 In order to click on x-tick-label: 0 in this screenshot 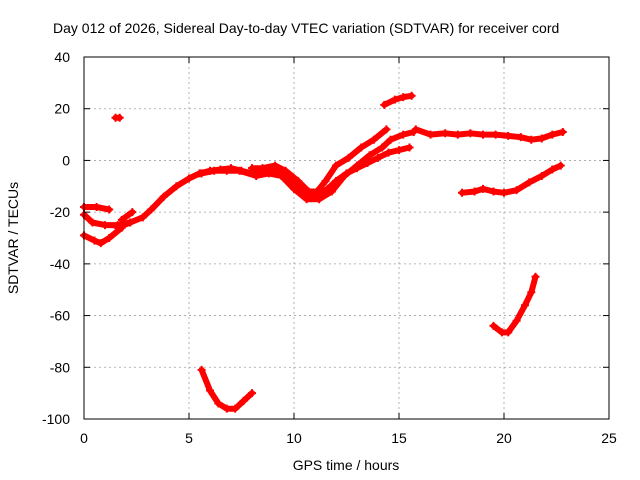, I will do `click(84, 438)`.